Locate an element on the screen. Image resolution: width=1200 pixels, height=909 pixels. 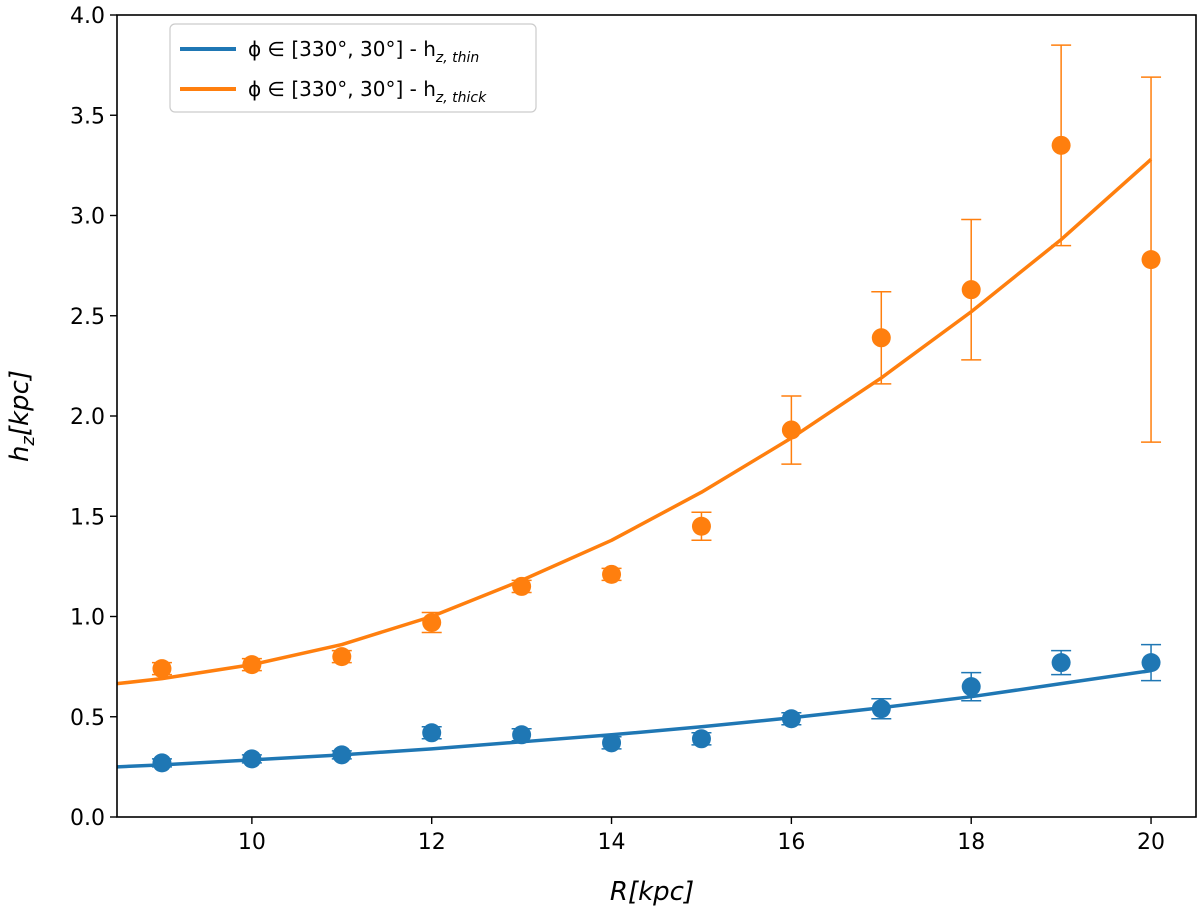
legend-label-thin: ϕ ∈ [330°, 30°] - hz, thin is located at coordinates (363, 51).